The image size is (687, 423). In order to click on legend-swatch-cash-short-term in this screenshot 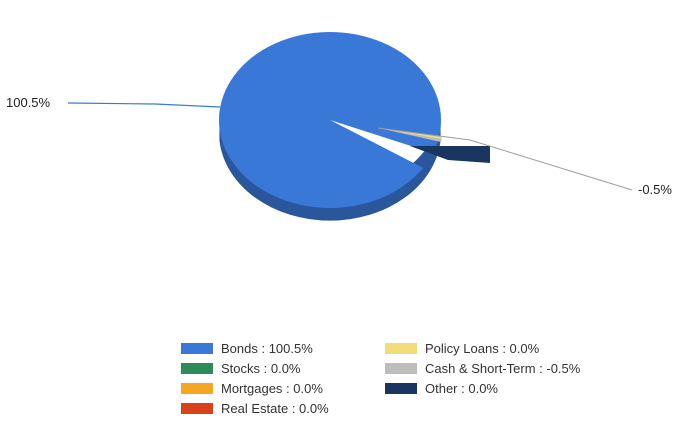, I will do `click(401, 368)`.